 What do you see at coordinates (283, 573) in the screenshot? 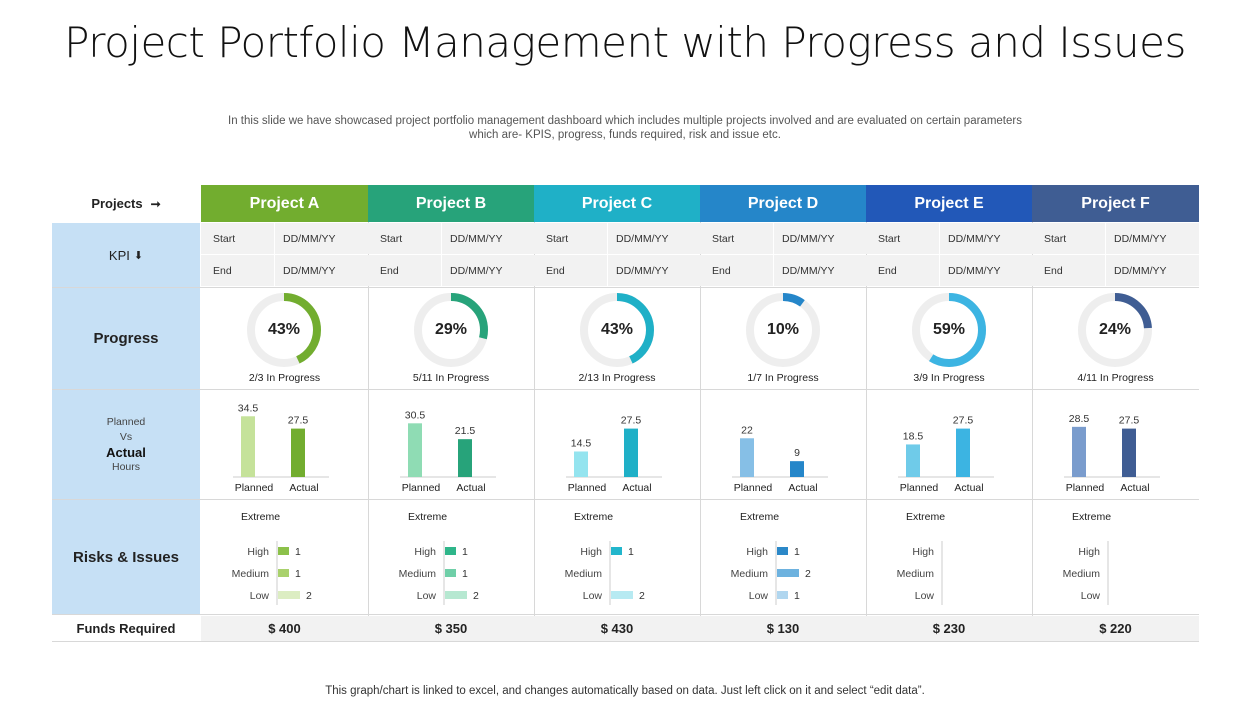
I see `risk-medium-bar` at bounding box center [283, 573].